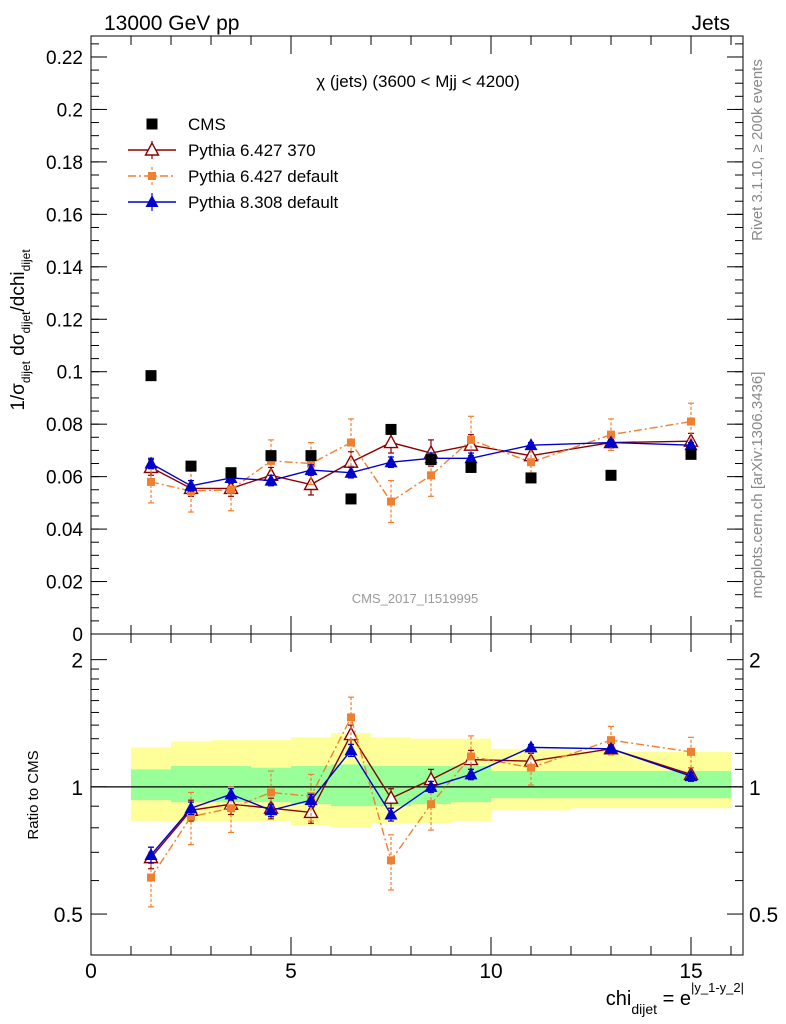 The height and width of the screenshot is (1024, 786). I want to click on ratio-y-tick-label-right: 0.5, so click(763, 915).